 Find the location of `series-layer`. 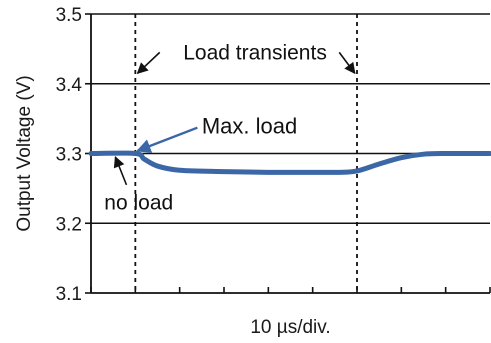

series-layer is located at coordinates (289, 162).